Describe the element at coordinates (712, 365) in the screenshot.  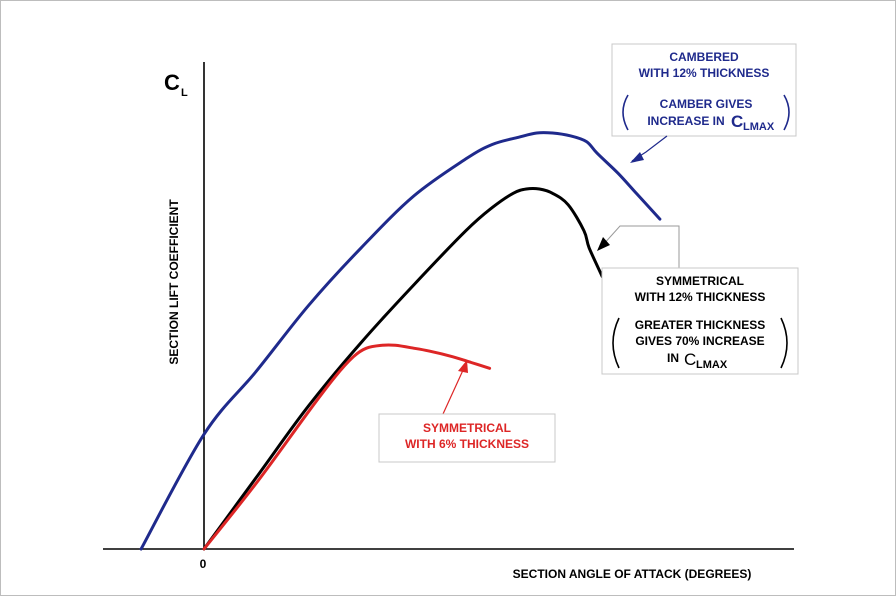
I see `annotation-sym12-clmax-subscript: LMAX` at that location.